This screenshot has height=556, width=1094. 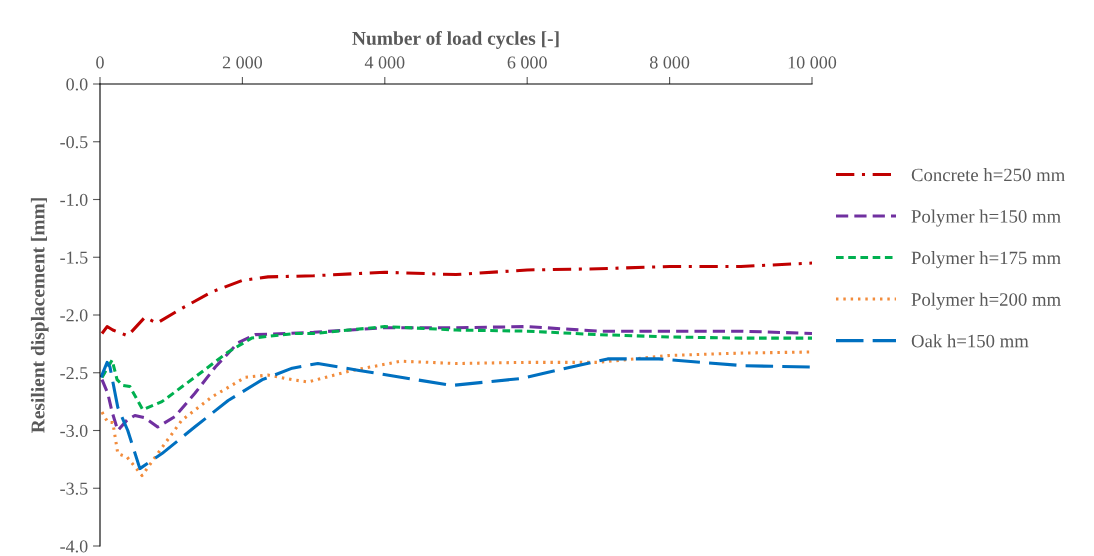 I want to click on y-axis-title: Resilient displacement [mm], so click(x=39, y=315).